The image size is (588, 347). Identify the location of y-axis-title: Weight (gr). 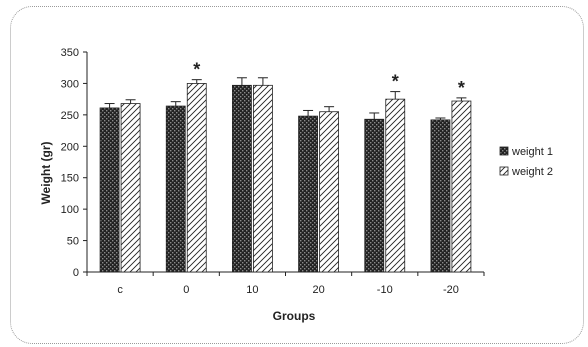
(46, 172).